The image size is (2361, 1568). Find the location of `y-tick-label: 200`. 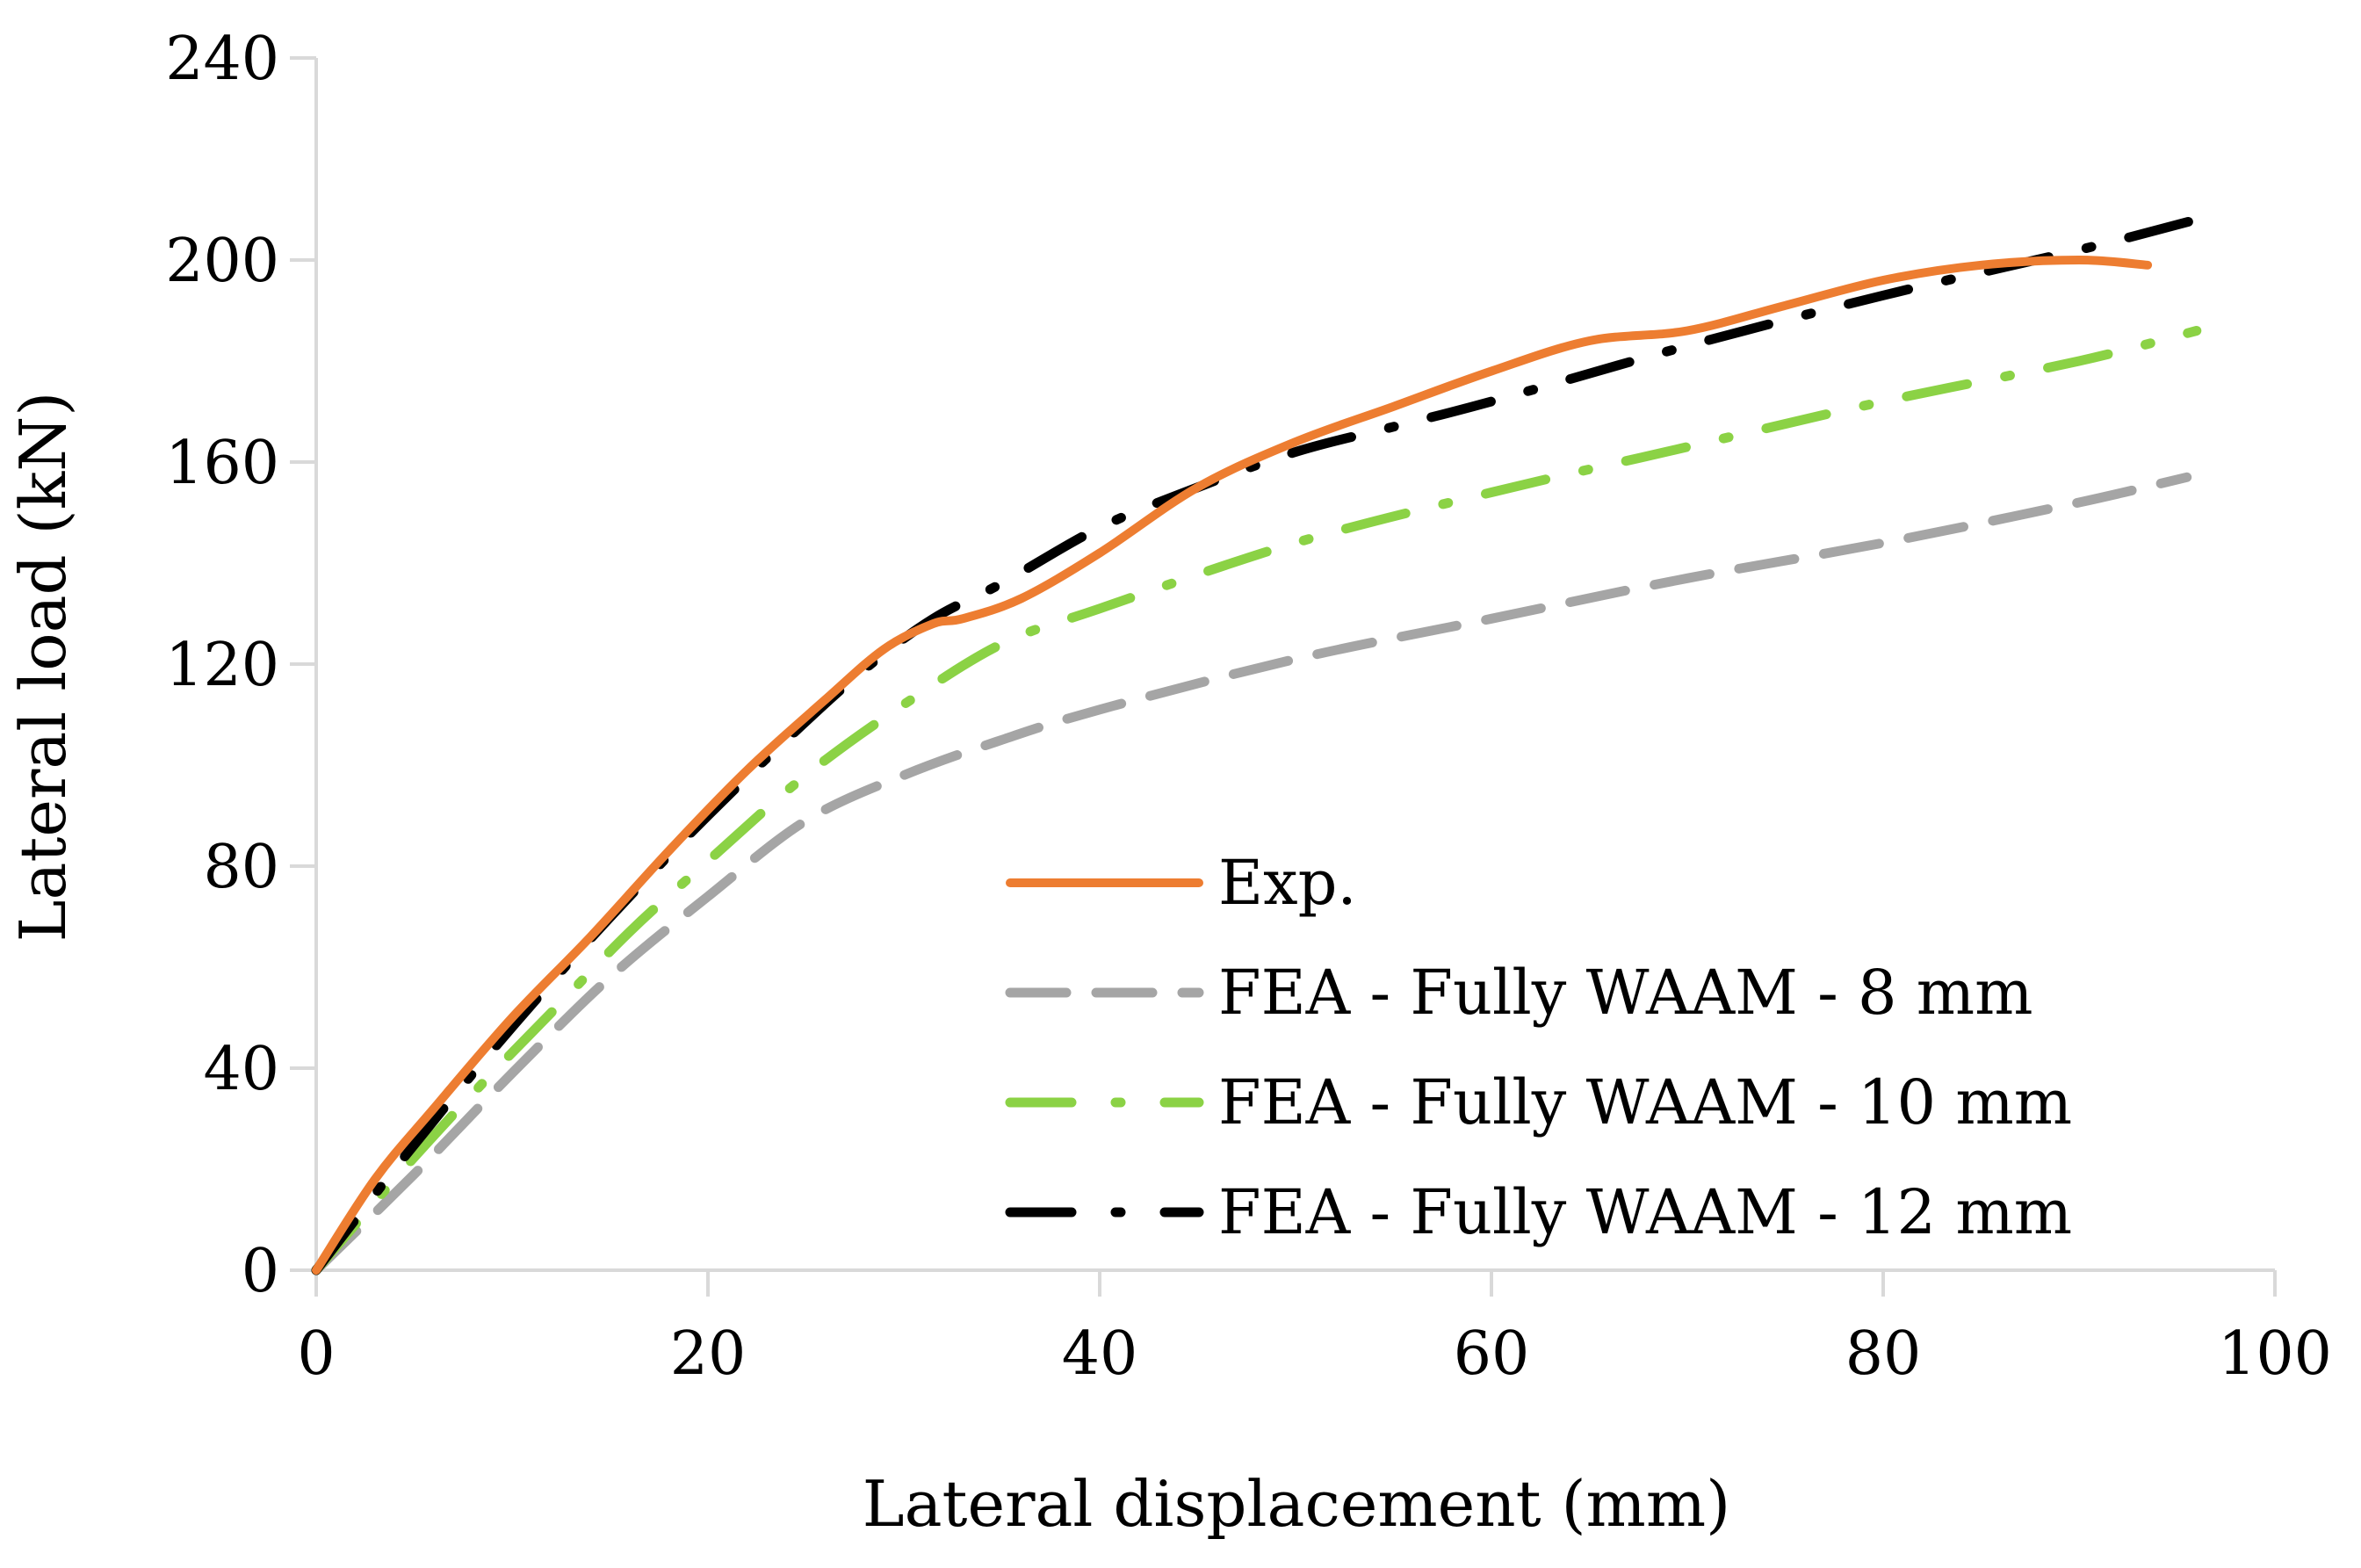

y-tick-label: 200 is located at coordinates (222, 261).